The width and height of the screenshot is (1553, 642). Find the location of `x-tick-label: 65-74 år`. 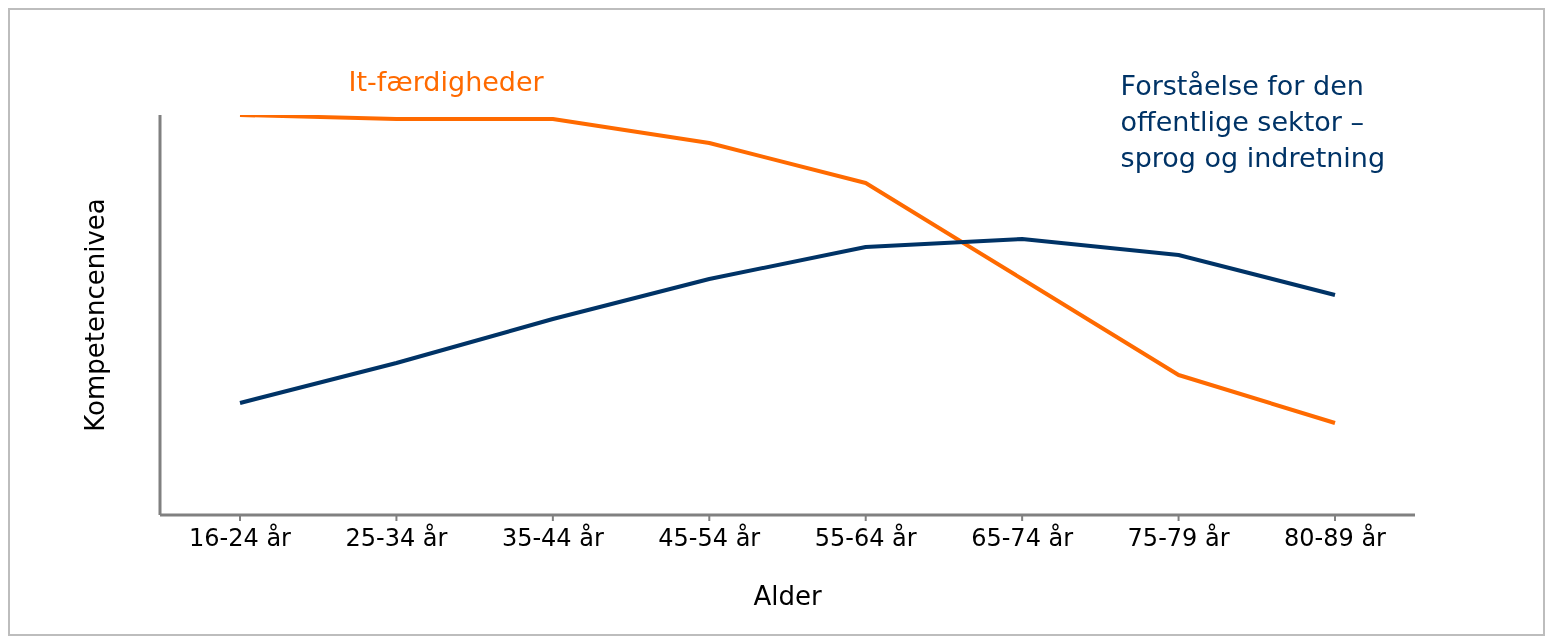

x-tick-label: 65-74 år is located at coordinates (1022, 538).